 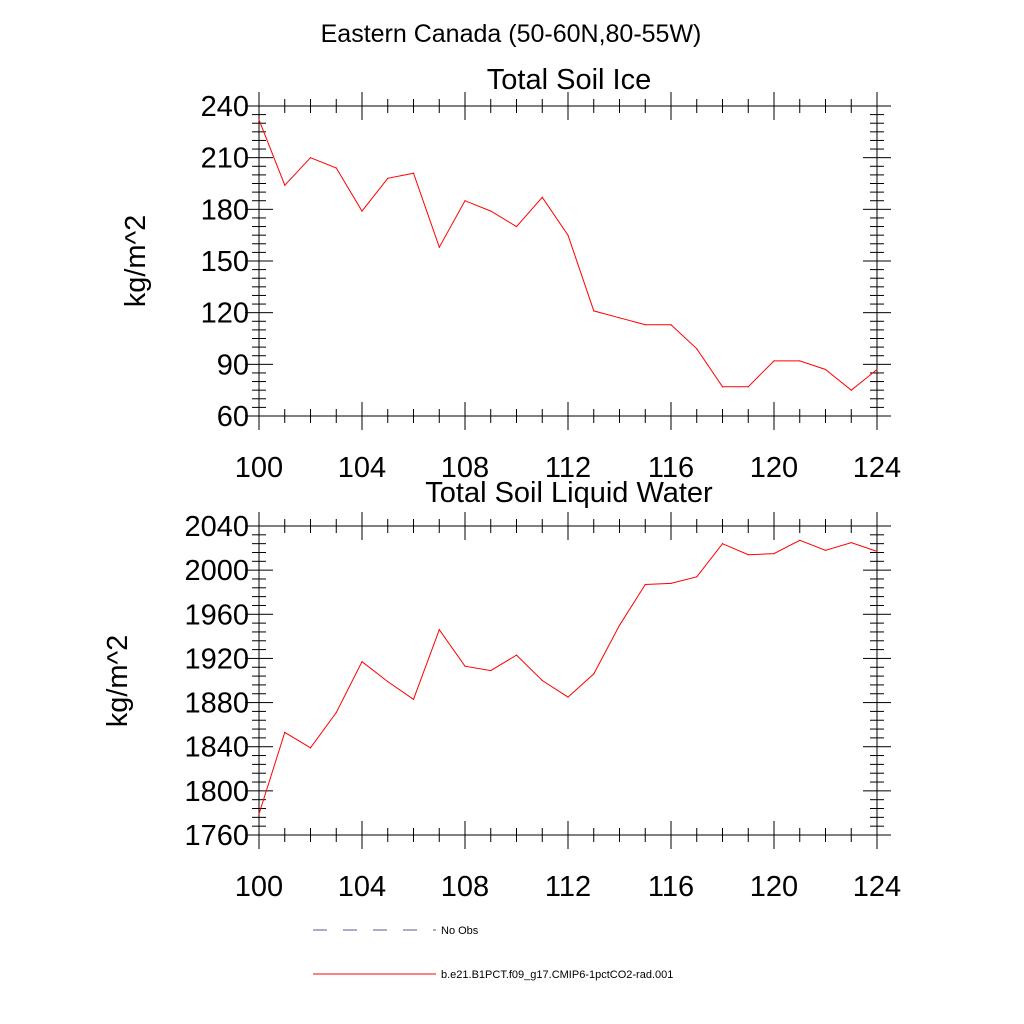 I want to click on y-tick-label: 1800, so click(x=216, y=792).